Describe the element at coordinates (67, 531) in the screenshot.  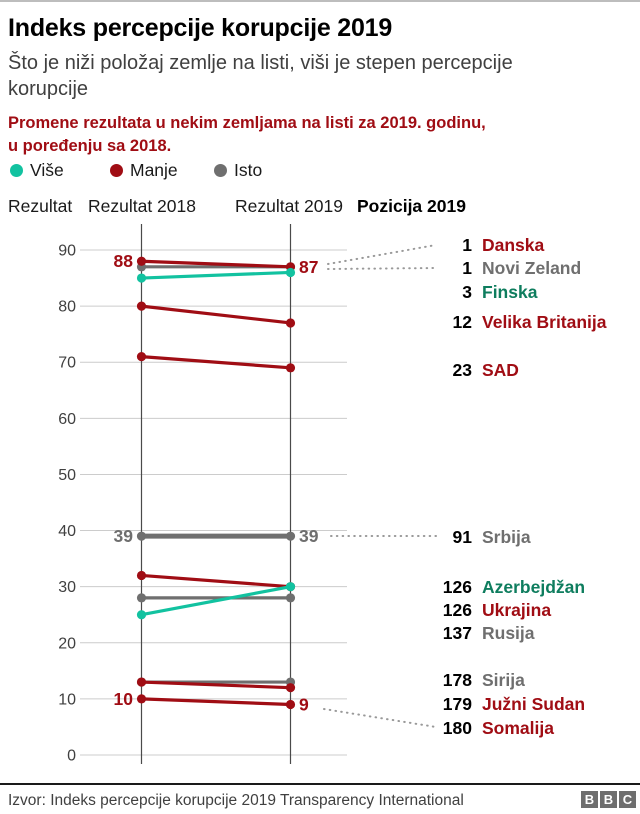
I see `ytick-label-40: 40` at that location.